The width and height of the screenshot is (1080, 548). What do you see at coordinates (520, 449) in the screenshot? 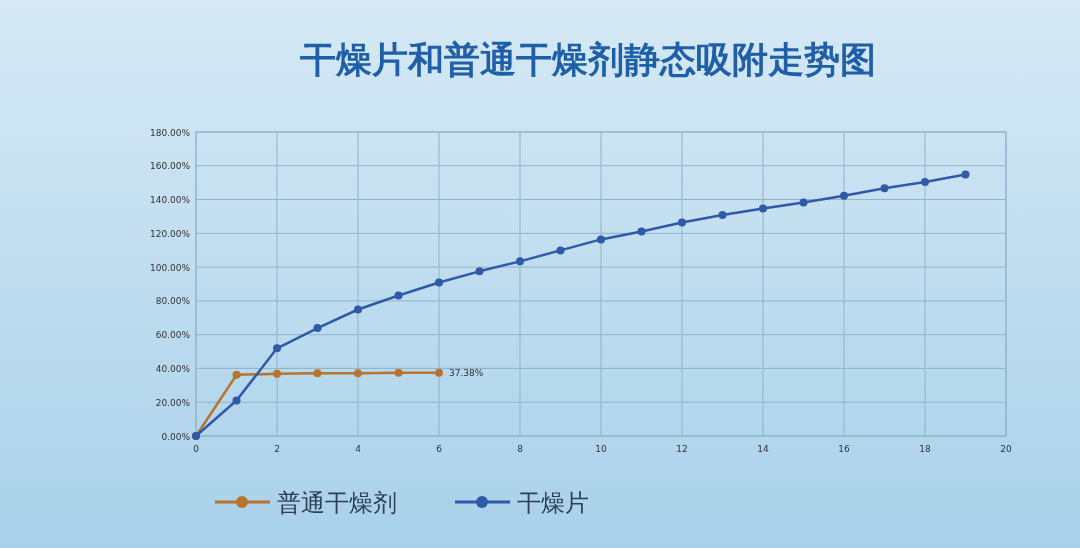
I see `x-tick-label: 8` at bounding box center [520, 449].